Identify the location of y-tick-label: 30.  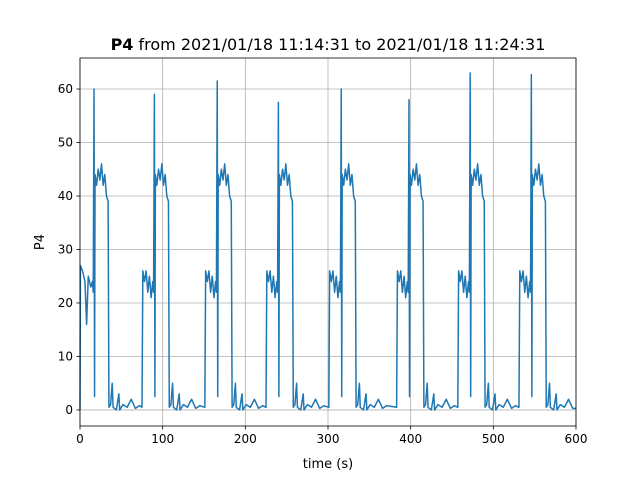
(65, 249).